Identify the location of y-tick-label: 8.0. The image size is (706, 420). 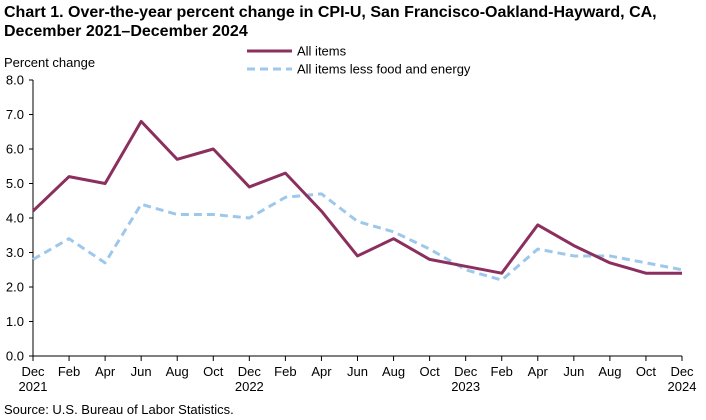
(15, 80).